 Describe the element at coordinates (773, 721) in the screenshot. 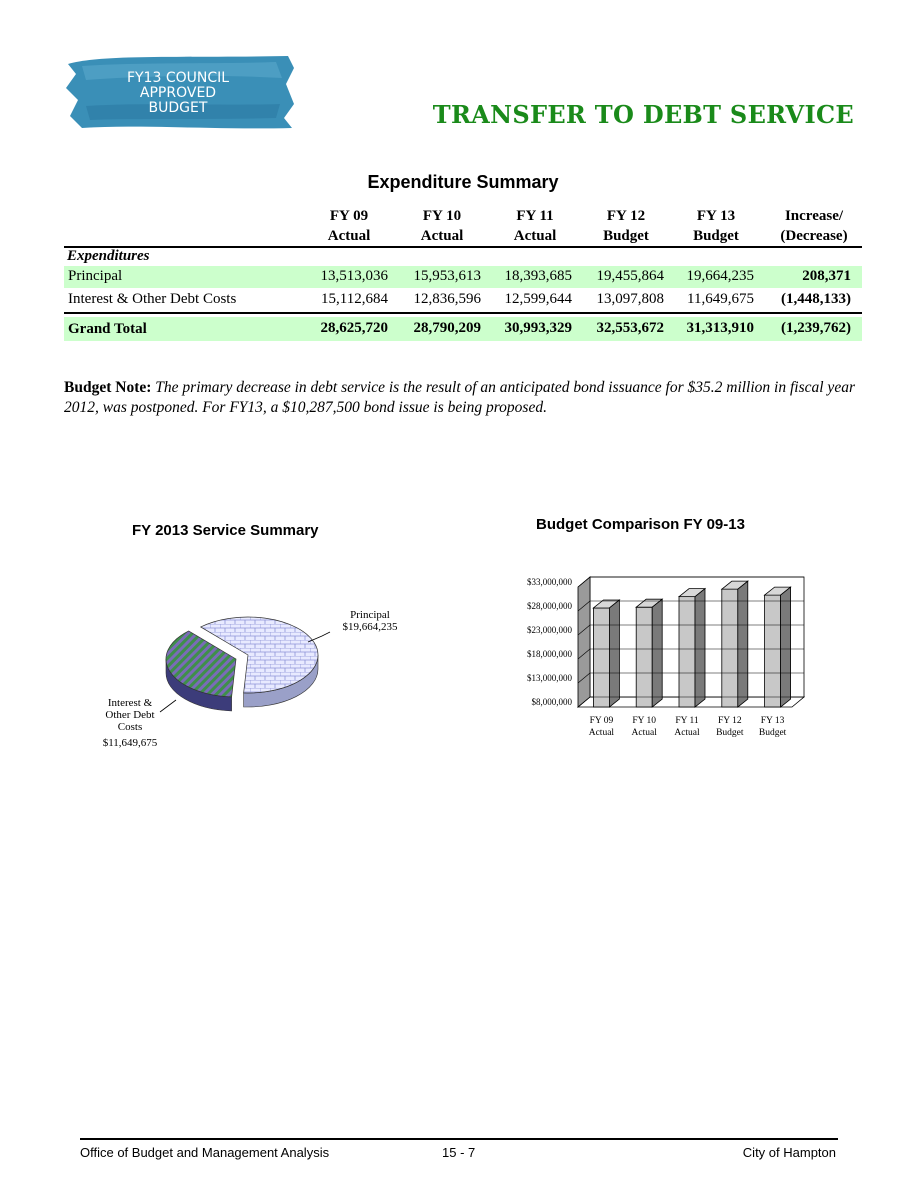

I see `x-tick-label: FY 13` at that location.